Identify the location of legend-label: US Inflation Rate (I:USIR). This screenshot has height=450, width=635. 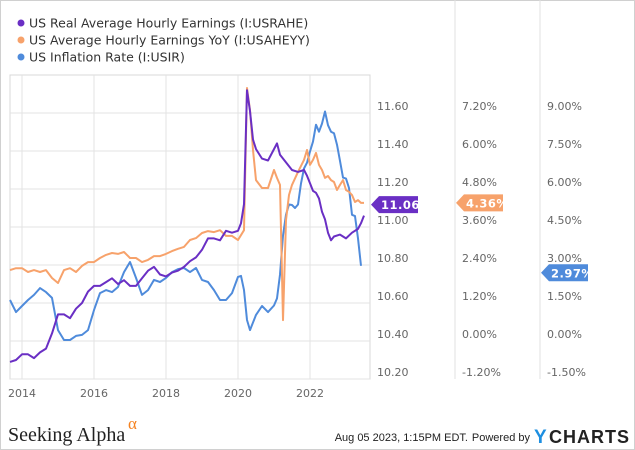
(107, 57).